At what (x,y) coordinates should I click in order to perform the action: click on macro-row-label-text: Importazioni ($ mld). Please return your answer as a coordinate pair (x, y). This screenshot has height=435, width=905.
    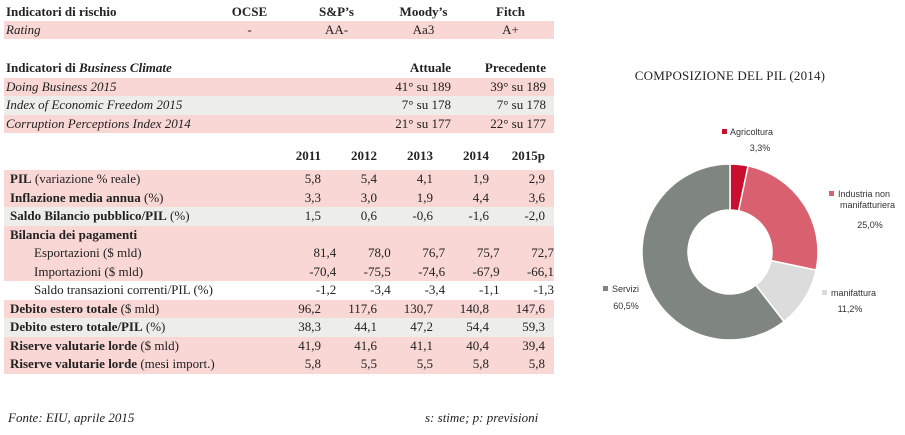
    Looking at the image, I should click on (89, 271).